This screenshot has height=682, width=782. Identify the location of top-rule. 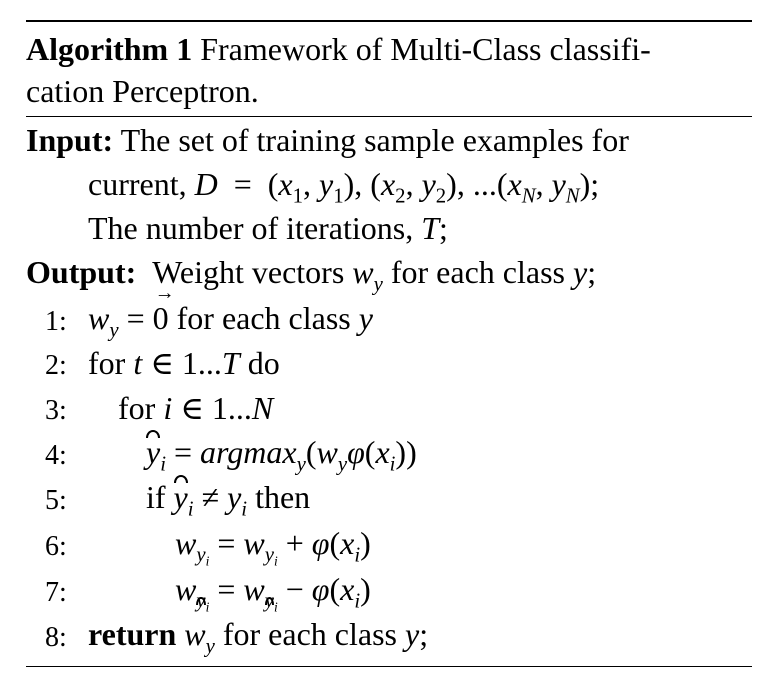
(389, 21).